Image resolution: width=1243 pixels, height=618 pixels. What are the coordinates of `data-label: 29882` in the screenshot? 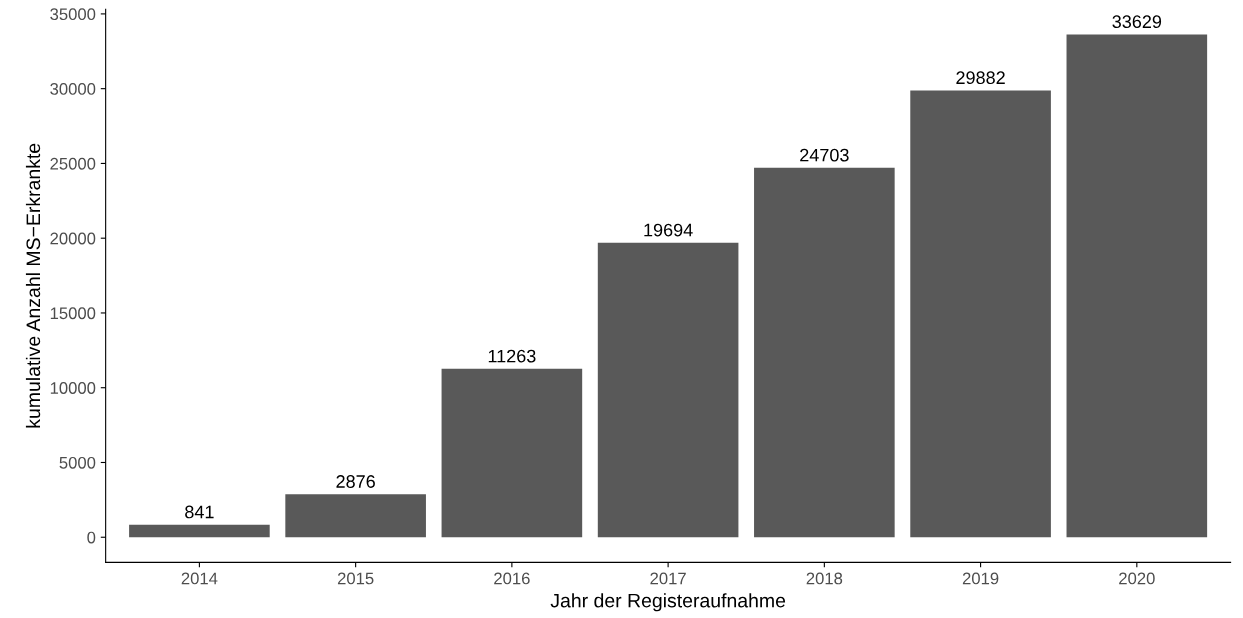 It's located at (980, 78).